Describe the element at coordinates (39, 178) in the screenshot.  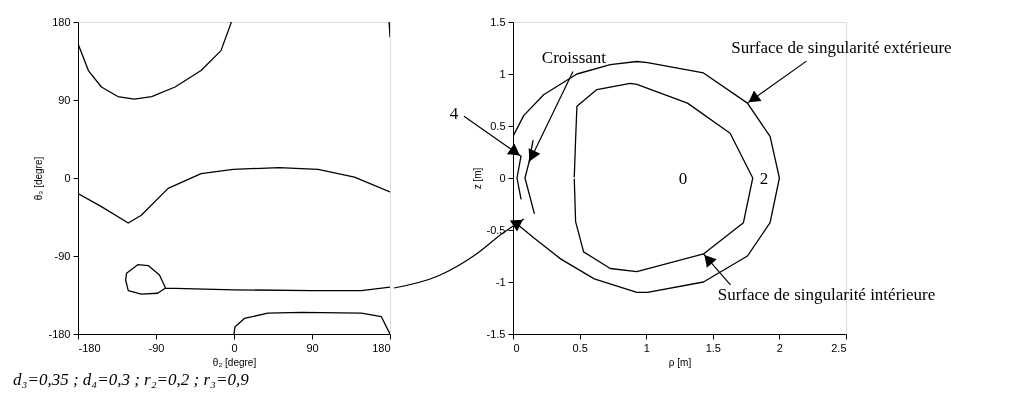
I see `y-axis-title: θ₃ [degre]` at that location.